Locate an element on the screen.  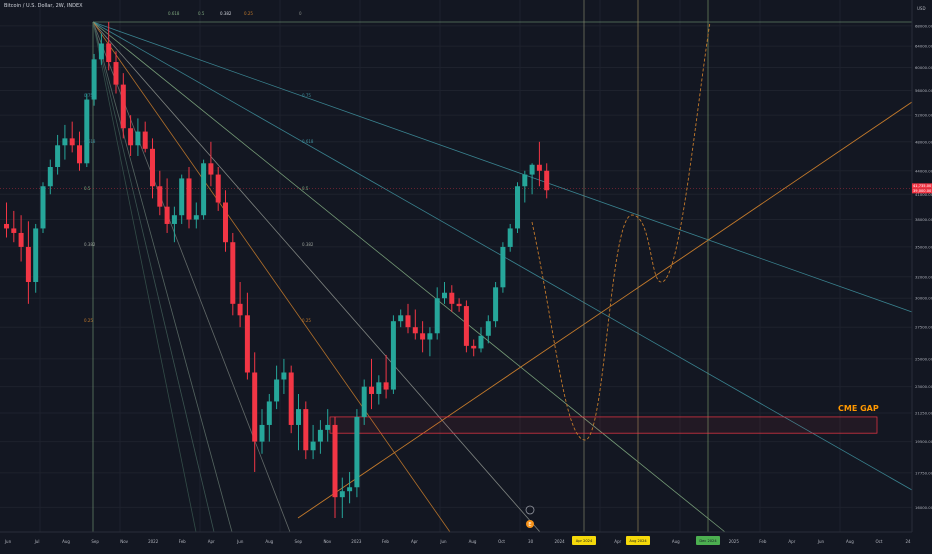
price-tick-label: 30000.00 is located at coordinates (923, 298).